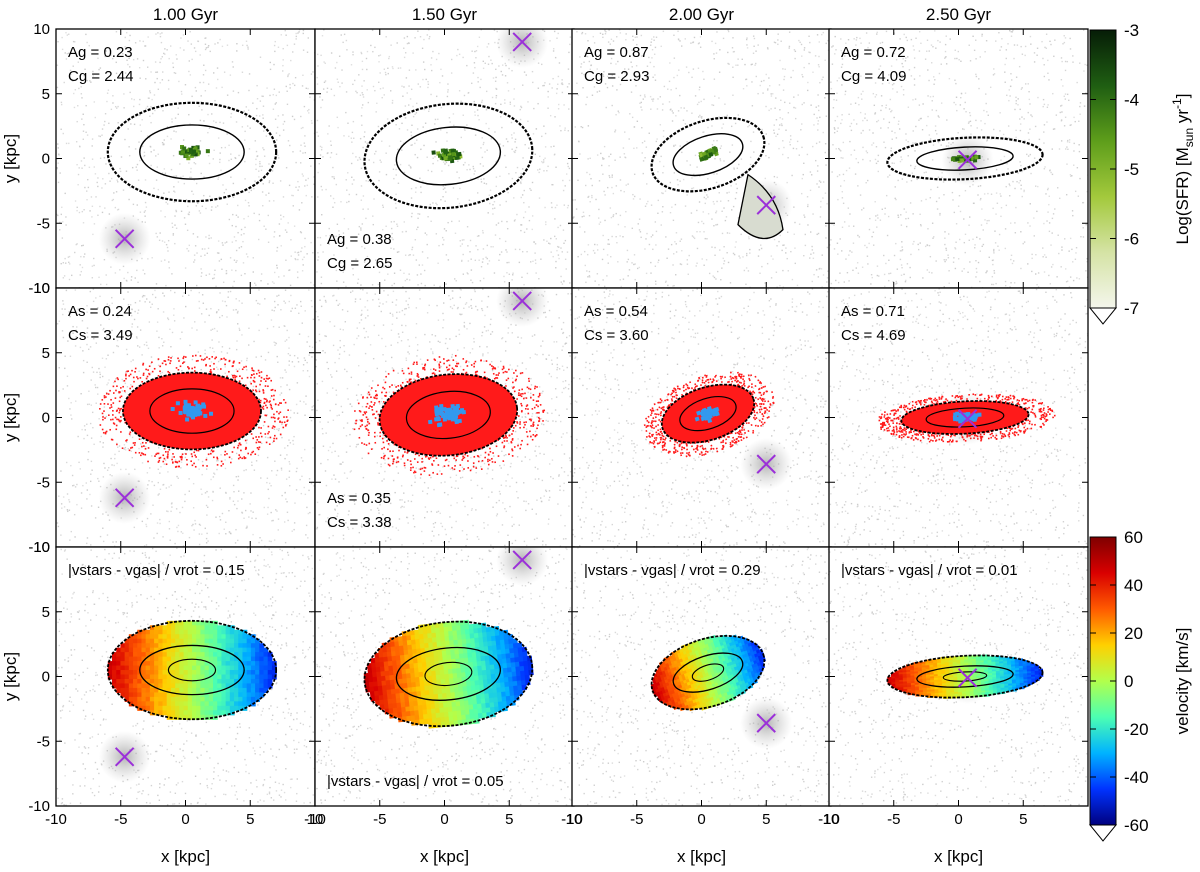  Describe the element at coordinates (701, 676) in the screenshot. I see `panel-r2-c2: |vstars - vgas| / vrot = 0.29` at that location.